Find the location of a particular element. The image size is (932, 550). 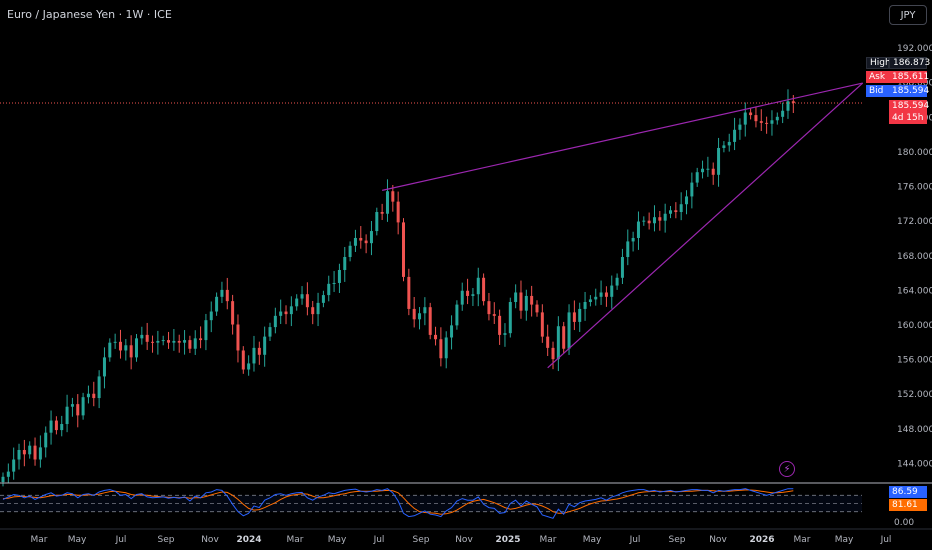

price-tick-label: 180.000 is located at coordinates (914, 153).